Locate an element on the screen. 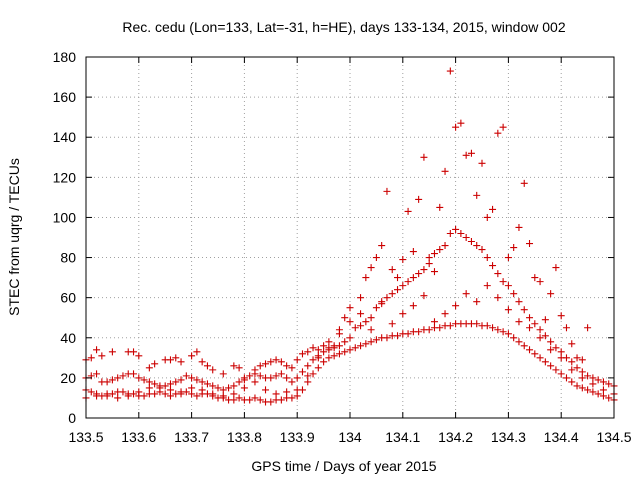 This screenshot has width=640, height=480. x-tick-label: 133.5 is located at coordinates (85, 437).